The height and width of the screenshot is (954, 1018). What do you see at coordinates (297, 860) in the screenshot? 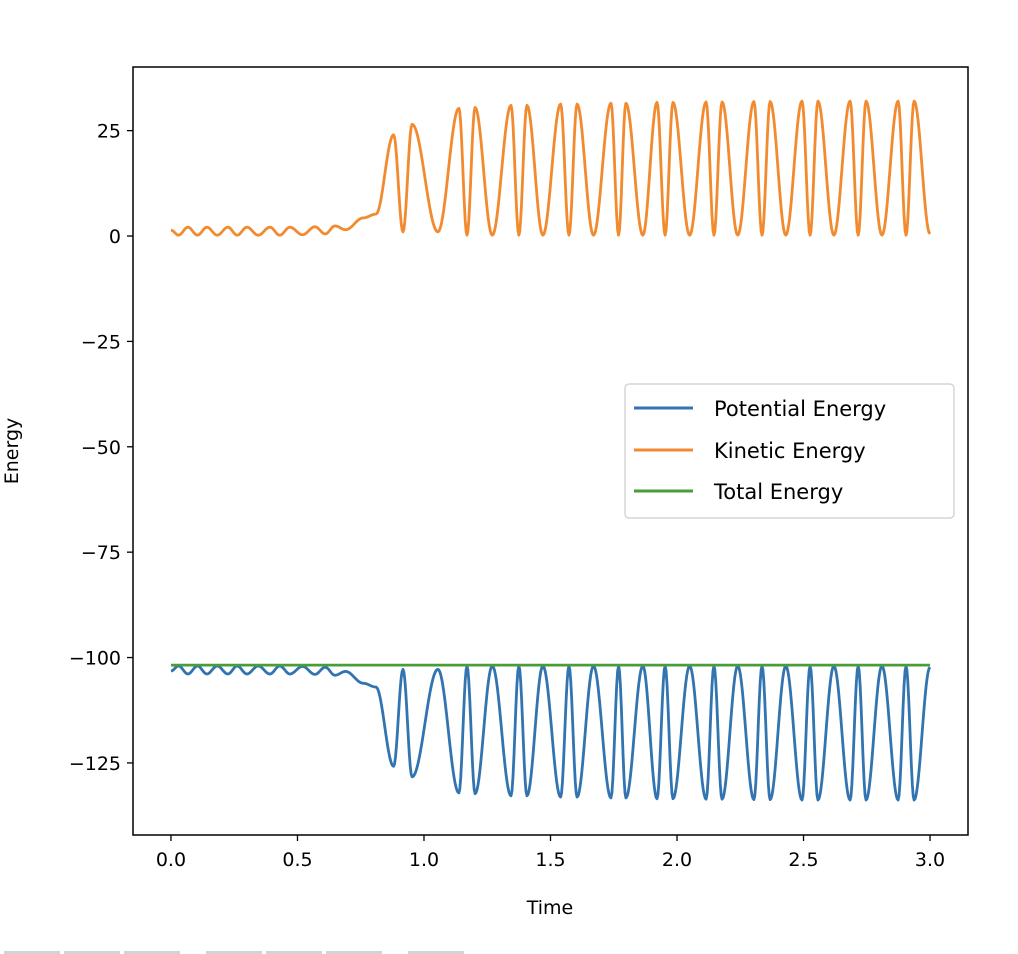
I see `x-tick-label: 0.5` at bounding box center [297, 860].